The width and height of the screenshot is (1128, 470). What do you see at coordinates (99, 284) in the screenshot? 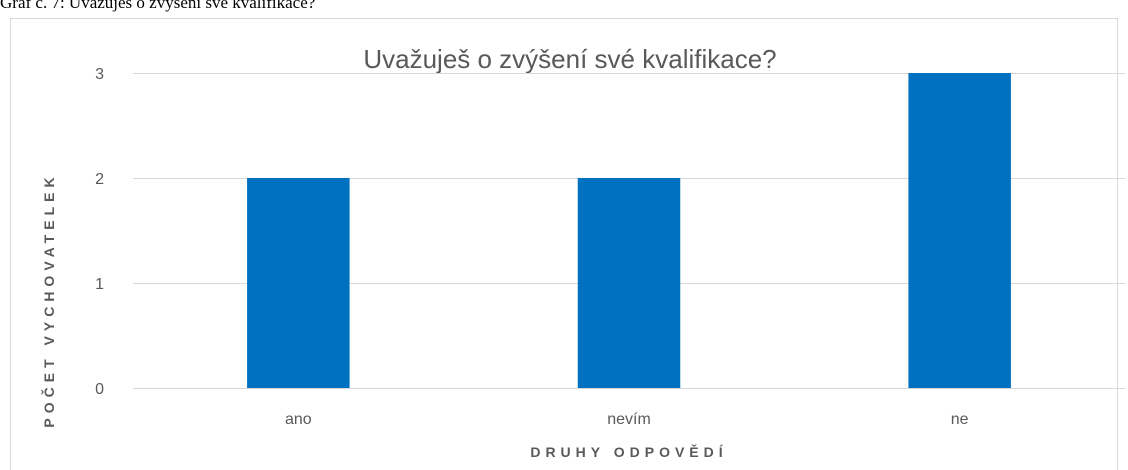
I see `y-tick-label: 1` at bounding box center [99, 284].